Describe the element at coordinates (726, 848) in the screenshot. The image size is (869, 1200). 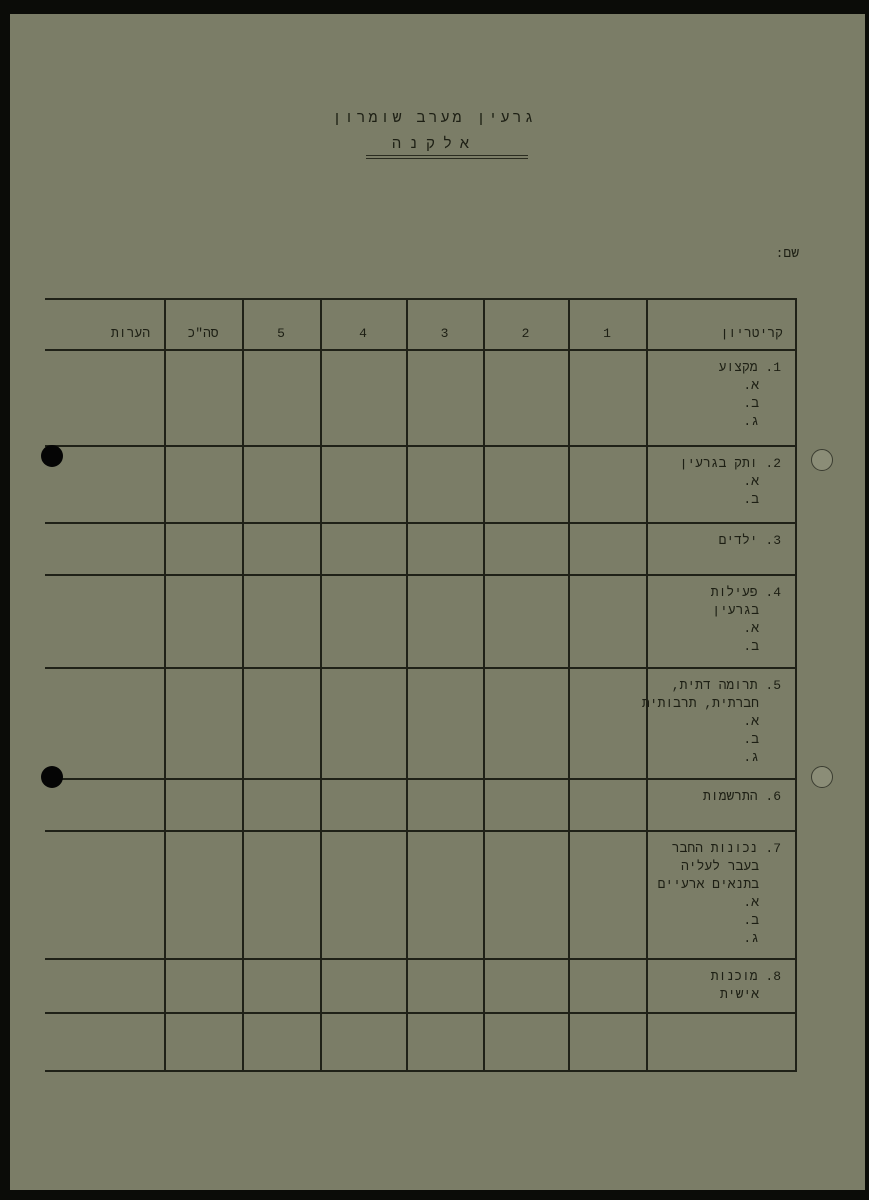
I see `criterion-label: 7. נכונות החבר` at that location.